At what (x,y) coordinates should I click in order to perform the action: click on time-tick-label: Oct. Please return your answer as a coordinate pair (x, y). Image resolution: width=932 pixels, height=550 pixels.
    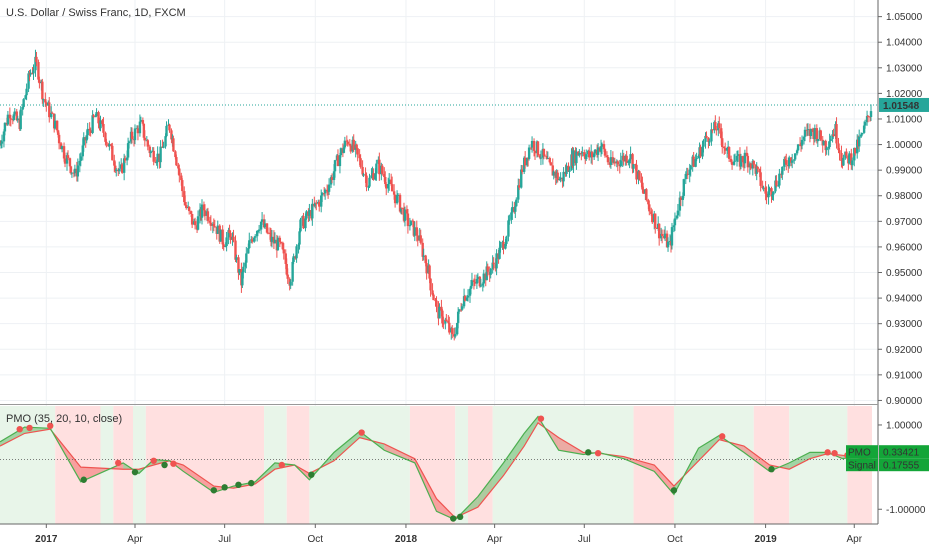
    Looking at the image, I should click on (675, 539).